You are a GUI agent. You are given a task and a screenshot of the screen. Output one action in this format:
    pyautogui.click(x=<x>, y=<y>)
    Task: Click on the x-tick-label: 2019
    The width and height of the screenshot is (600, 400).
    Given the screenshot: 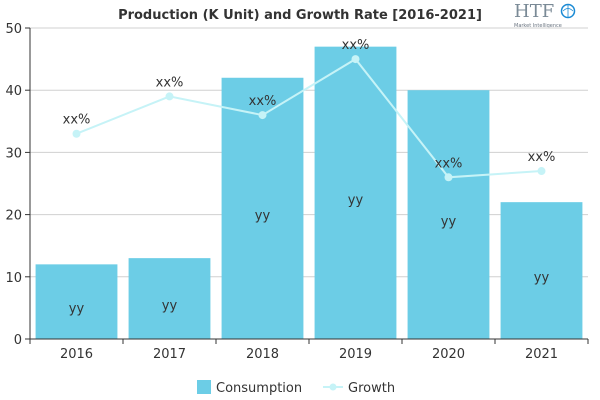 What is the action you would take?
    pyautogui.click(x=355, y=354)
    